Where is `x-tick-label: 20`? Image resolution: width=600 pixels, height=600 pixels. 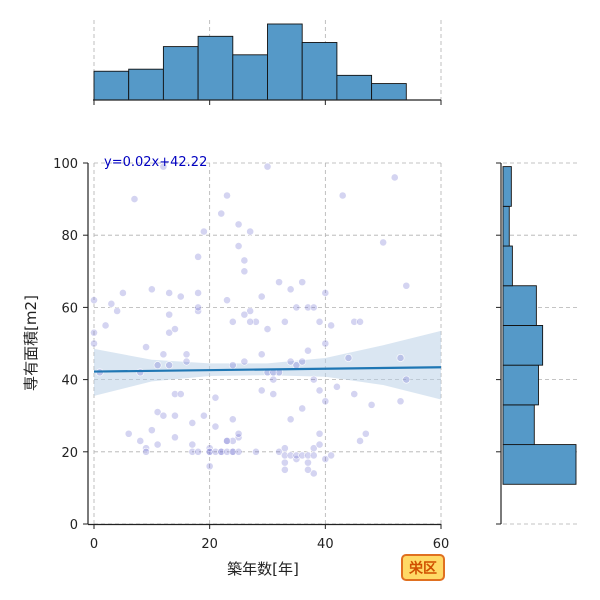
x-tick-label: 20 is located at coordinates (209, 544).